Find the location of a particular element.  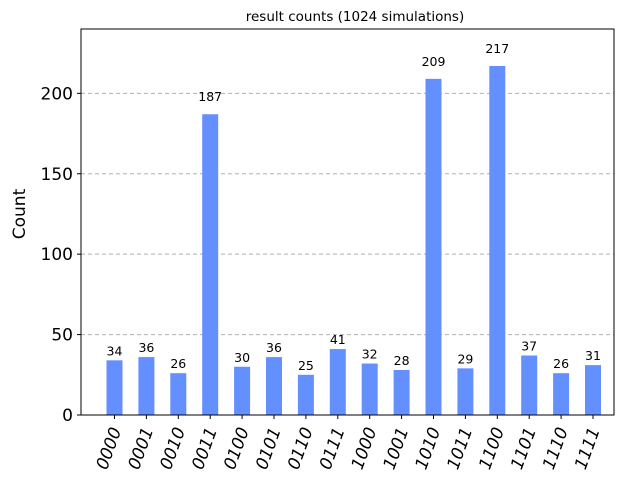

bar-value-label: 25 is located at coordinates (306, 365).